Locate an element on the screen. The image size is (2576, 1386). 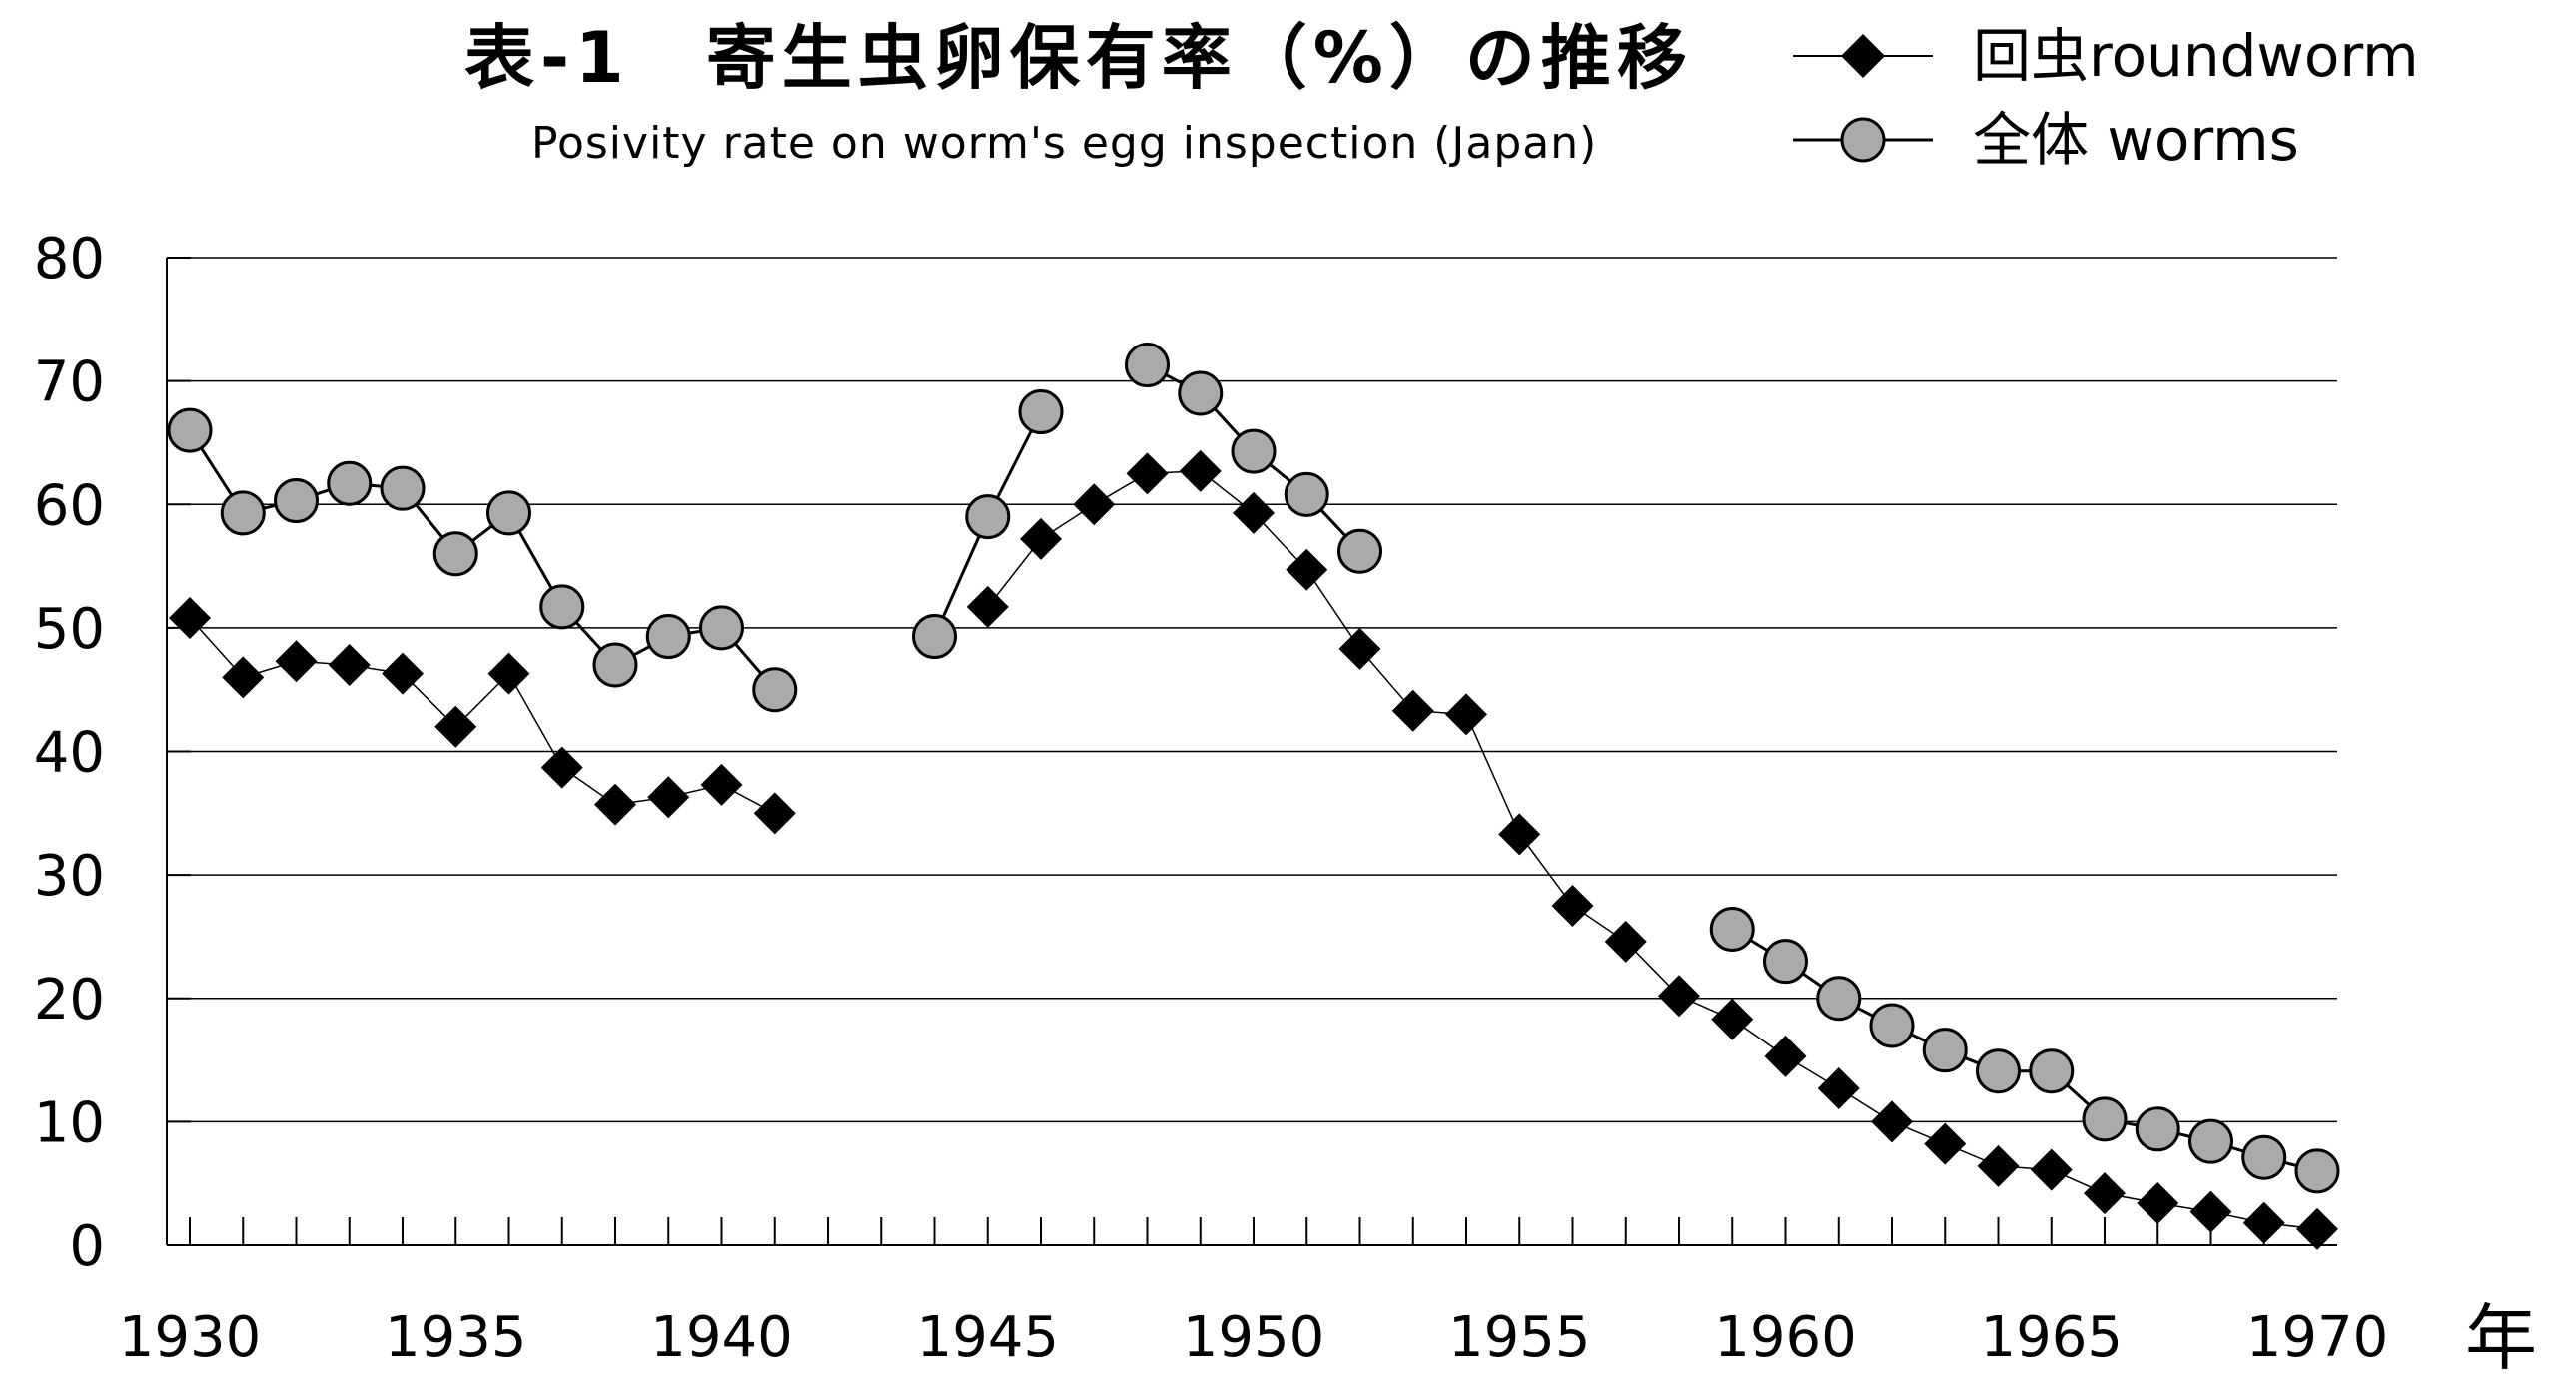
x-tick-label: 1970 is located at coordinates (2317, 1337).